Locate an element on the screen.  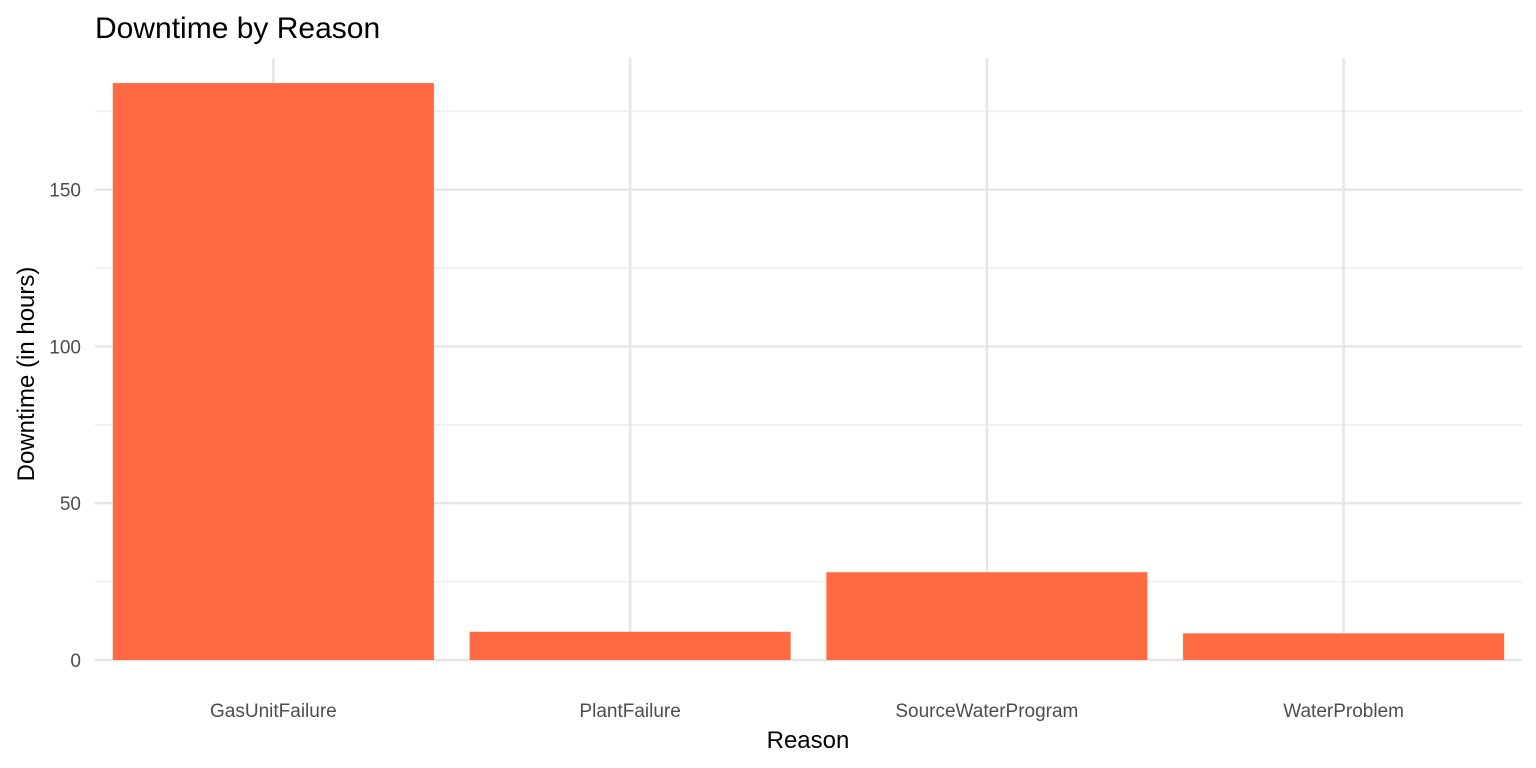
x-tick-label: WaterProblem is located at coordinates (1343, 711).